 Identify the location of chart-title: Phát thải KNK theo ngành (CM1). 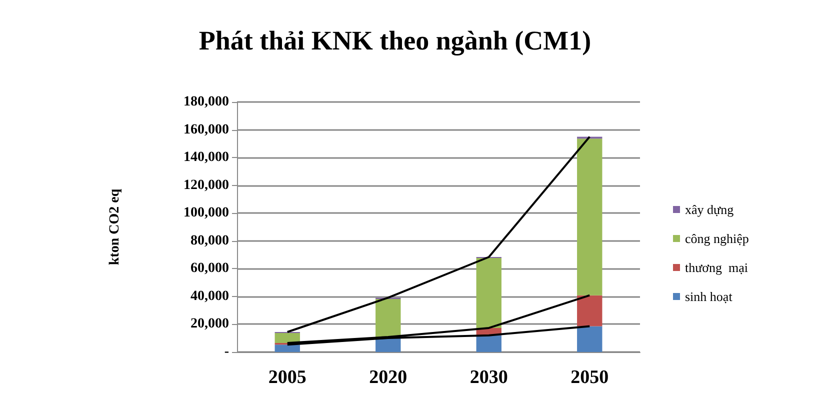
(395, 41).